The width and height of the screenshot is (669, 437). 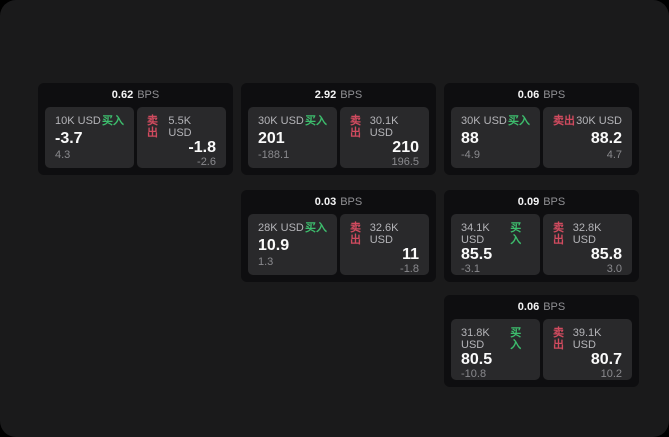 What do you see at coordinates (281, 228) in the screenshot?
I see `buy-amount: 28K USD` at bounding box center [281, 228].